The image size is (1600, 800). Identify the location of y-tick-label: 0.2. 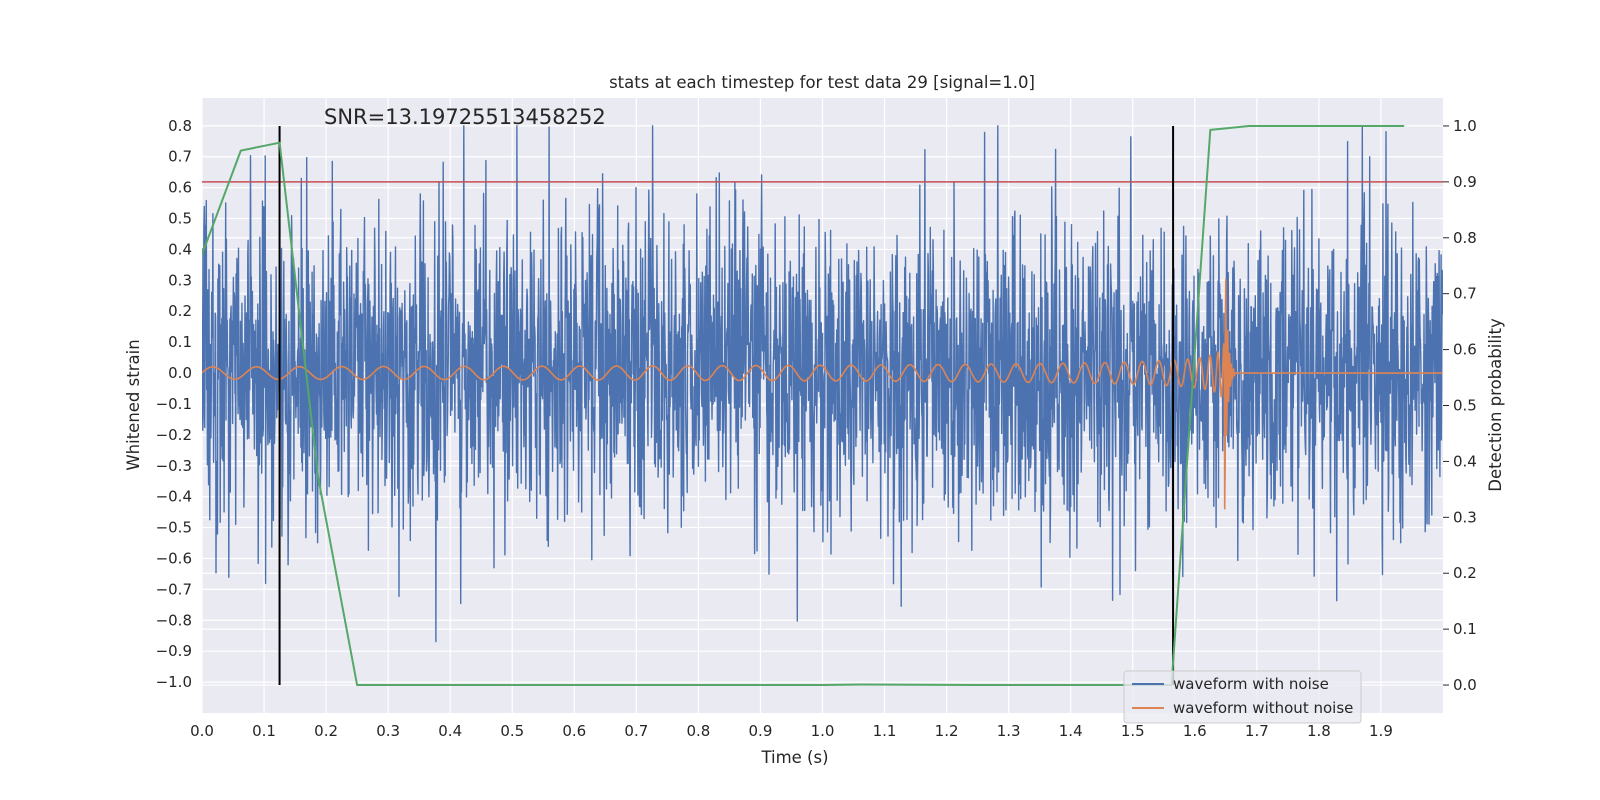
(180, 311).